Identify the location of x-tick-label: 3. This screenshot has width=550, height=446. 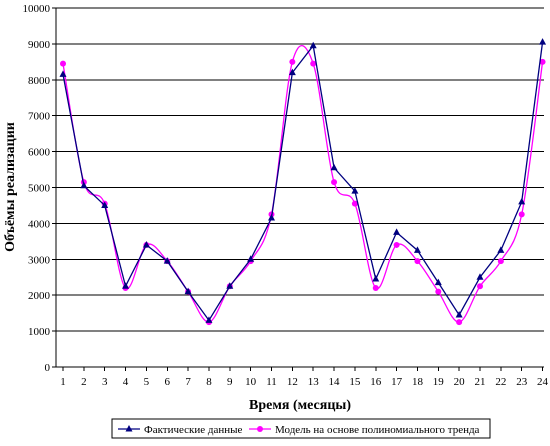
(105, 382).